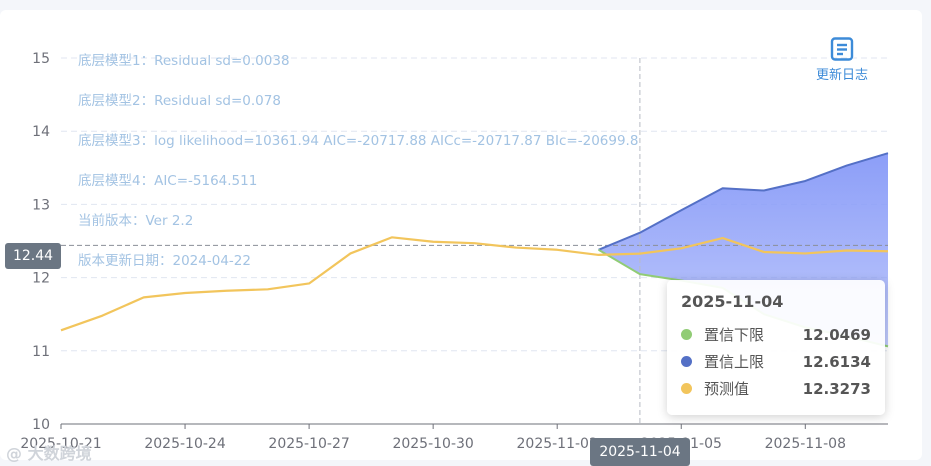 The height and width of the screenshot is (466, 931). I want to click on series-marker-upper, so click(686, 361).